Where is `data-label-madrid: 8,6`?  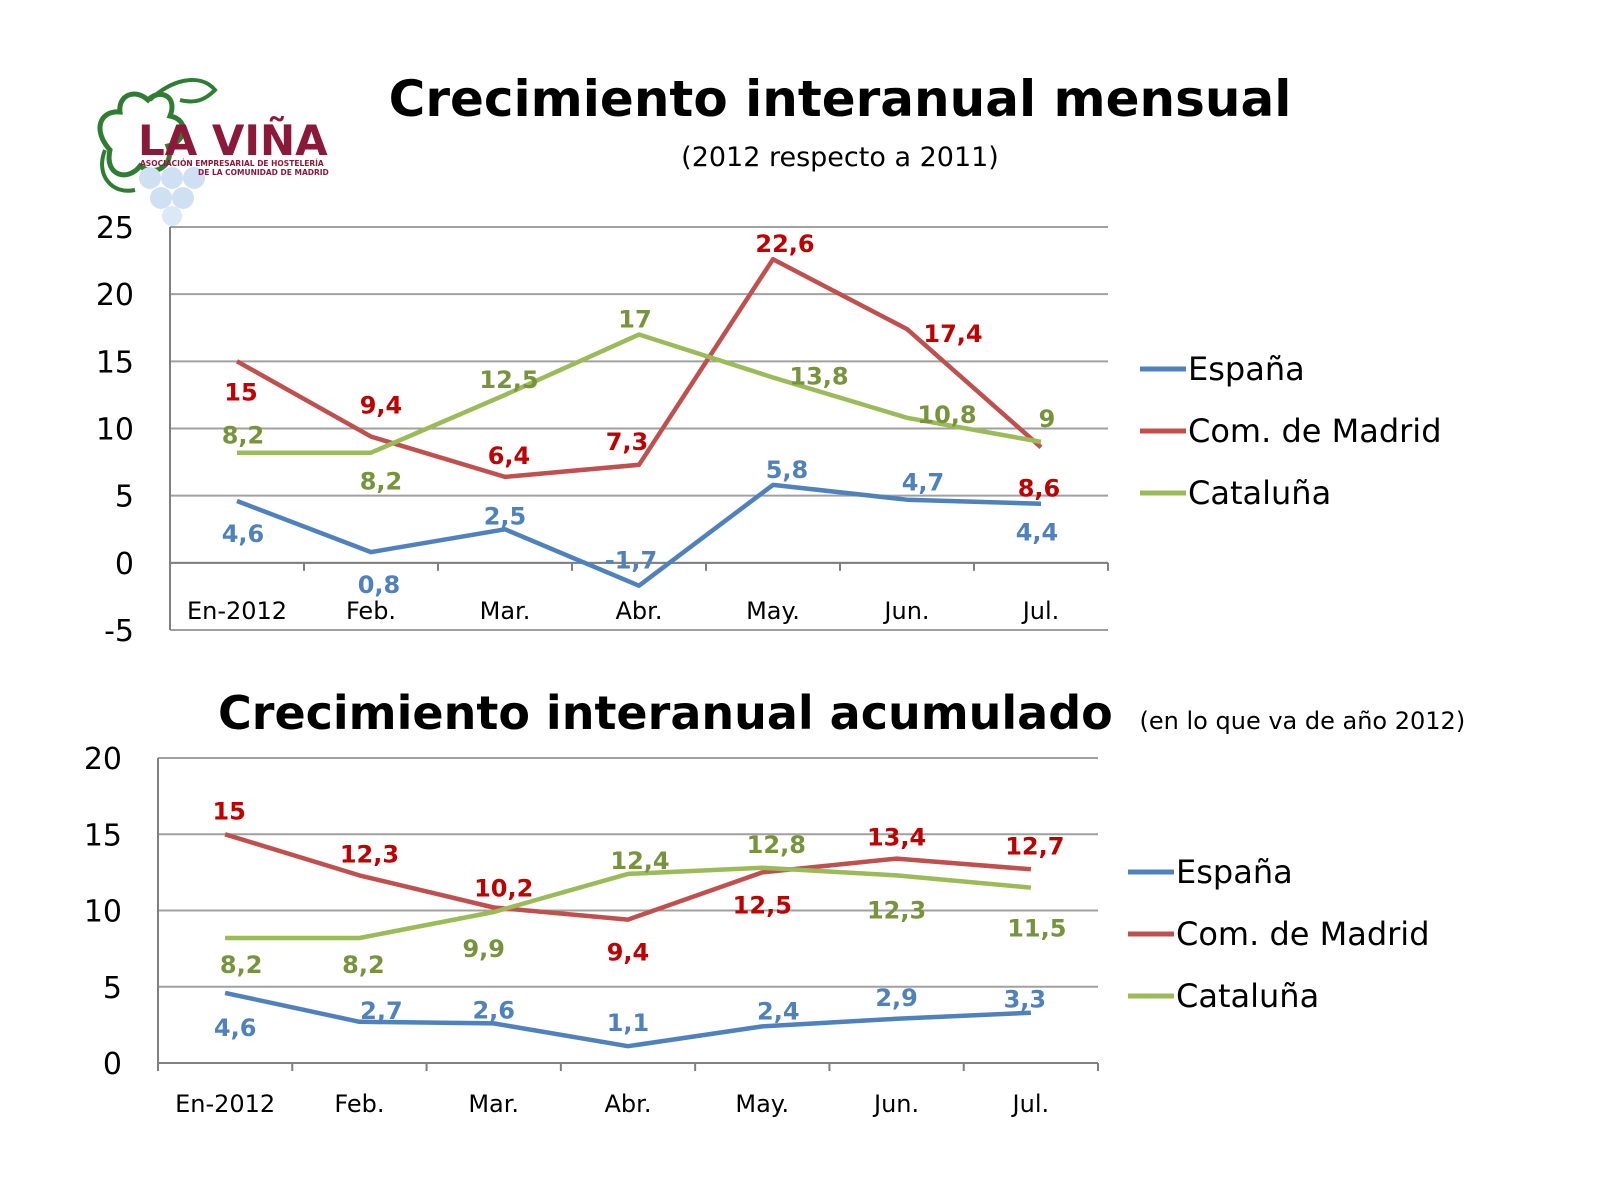
data-label-madrid: 8,6 is located at coordinates (1039, 488).